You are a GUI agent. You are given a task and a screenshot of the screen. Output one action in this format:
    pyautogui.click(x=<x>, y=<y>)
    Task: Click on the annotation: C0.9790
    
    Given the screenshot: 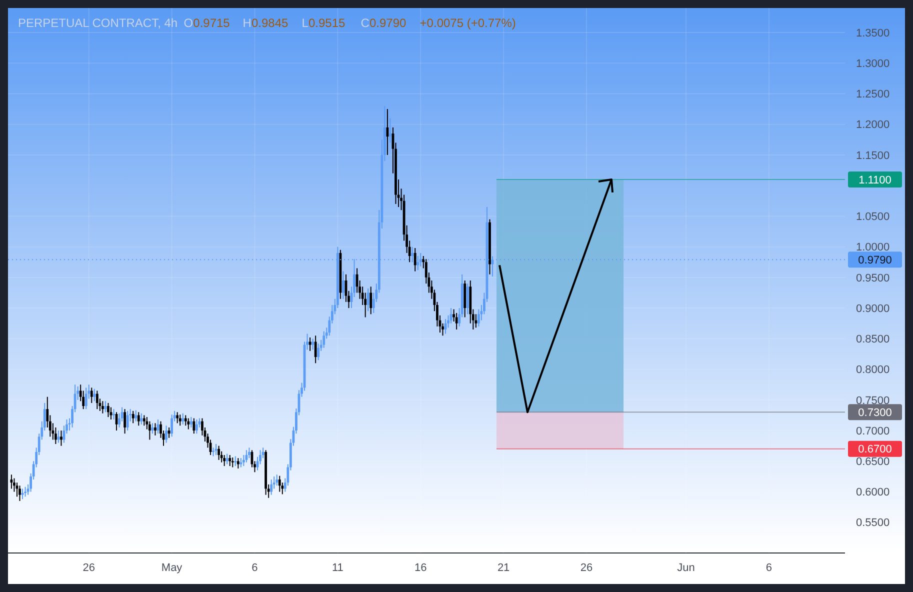 What is the action you would take?
    pyautogui.click(x=383, y=23)
    